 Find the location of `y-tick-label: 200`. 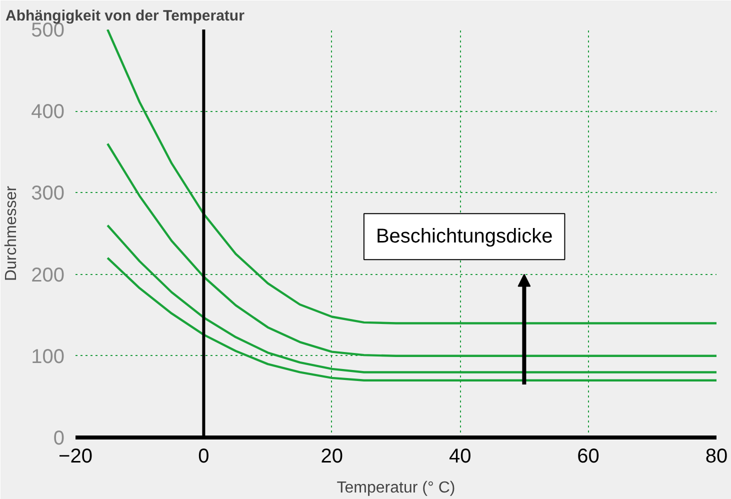

y-tick-label: 200 is located at coordinates (48, 275).